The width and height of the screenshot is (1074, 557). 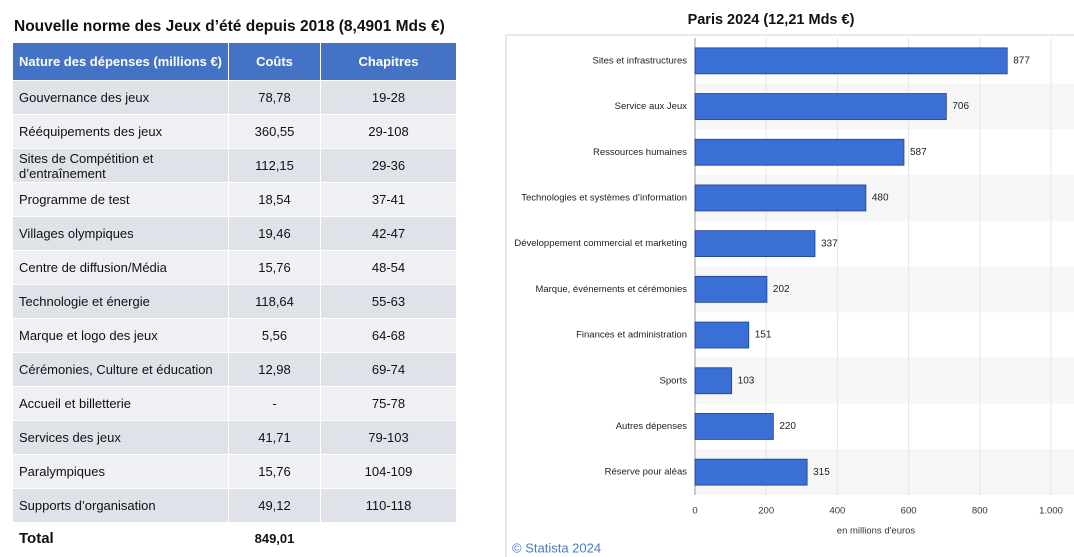 I want to click on table-cell: 12,98, so click(x=274, y=369).